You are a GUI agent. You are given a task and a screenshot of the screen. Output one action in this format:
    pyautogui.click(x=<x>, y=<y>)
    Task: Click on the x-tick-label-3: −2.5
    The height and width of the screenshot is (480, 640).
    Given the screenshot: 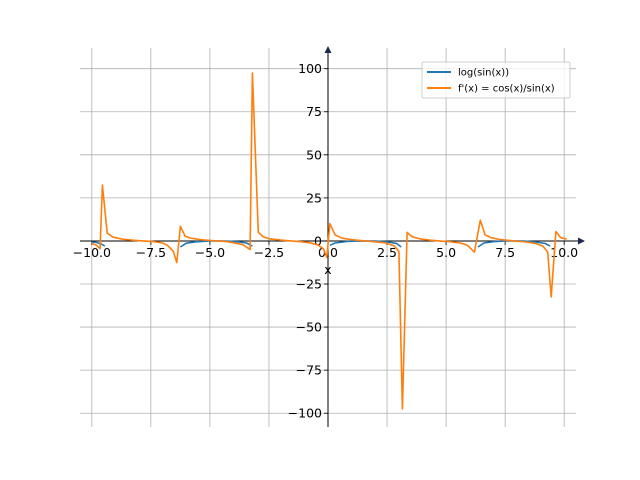 What is the action you would take?
    pyautogui.click(x=269, y=252)
    